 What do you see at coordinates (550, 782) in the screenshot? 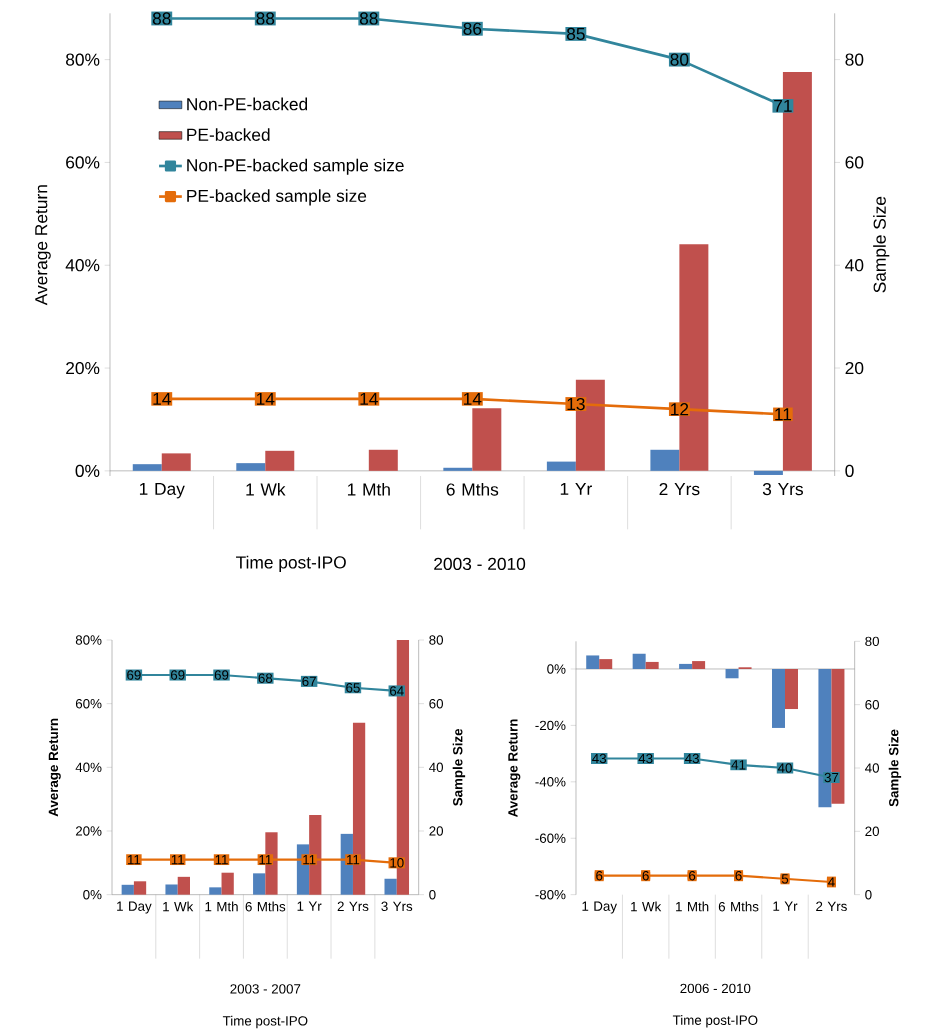
I see `y-tick-label: -40%` at bounding box center [550, 782].